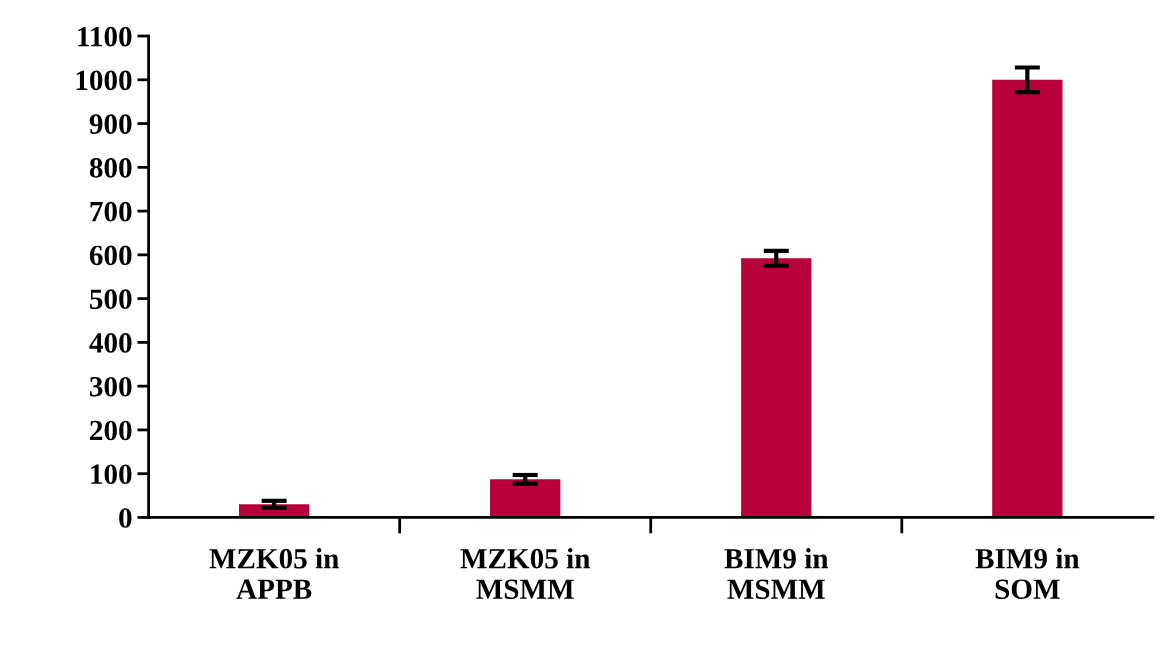 This screenshot has height=655, width=1161. Describe the element at coordinates (111, 211) in the screenshot. I see `y-tick-label: 700` at that location.